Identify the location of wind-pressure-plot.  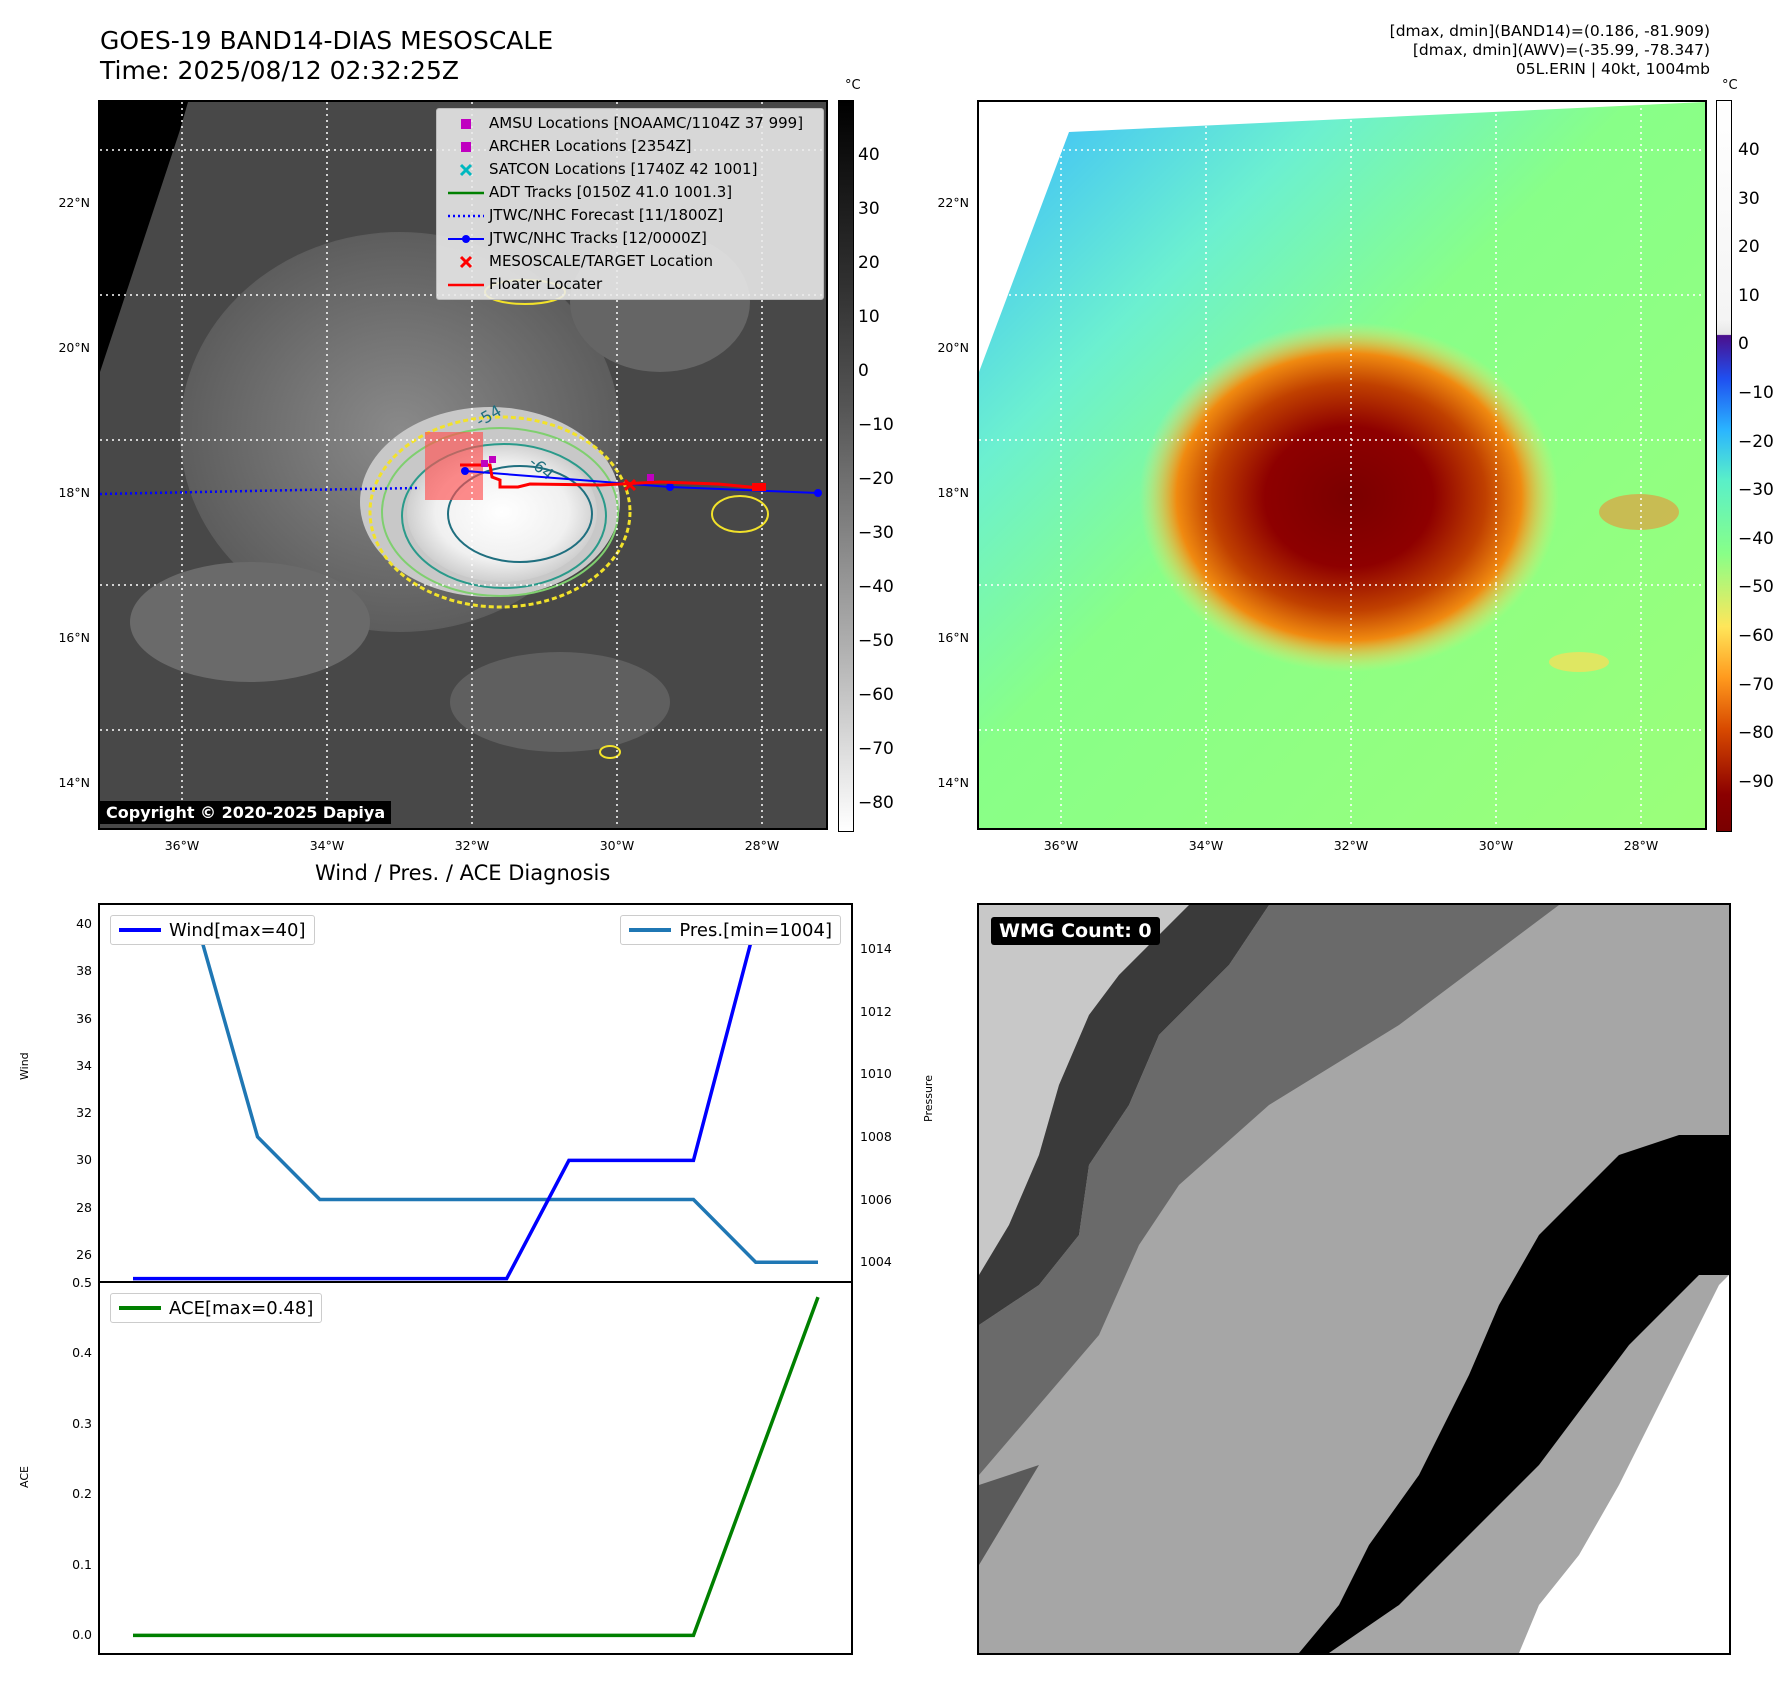
(475, 1098).